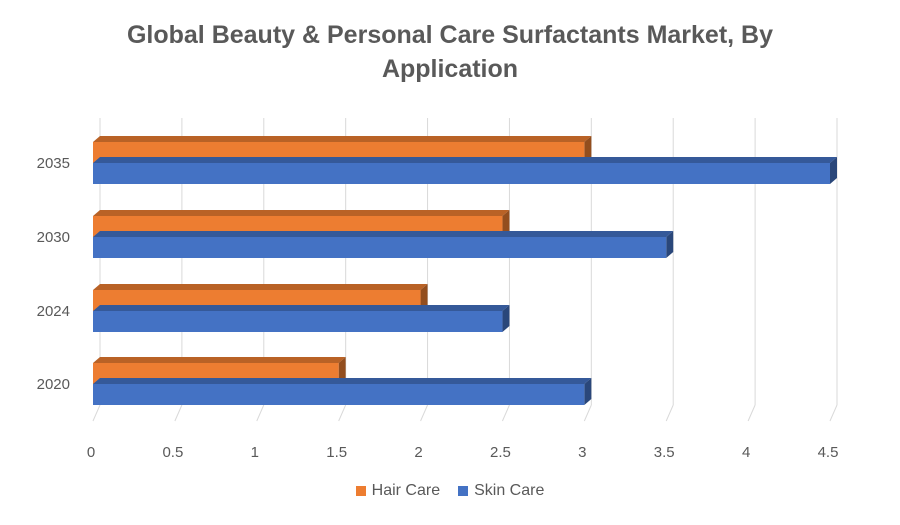 This screenshot has height=525, width=900. What do you see at coordinates (91, 452) in the screenshot?
I see `x-tick-label-0: 0` at bounding box center [91, 452].